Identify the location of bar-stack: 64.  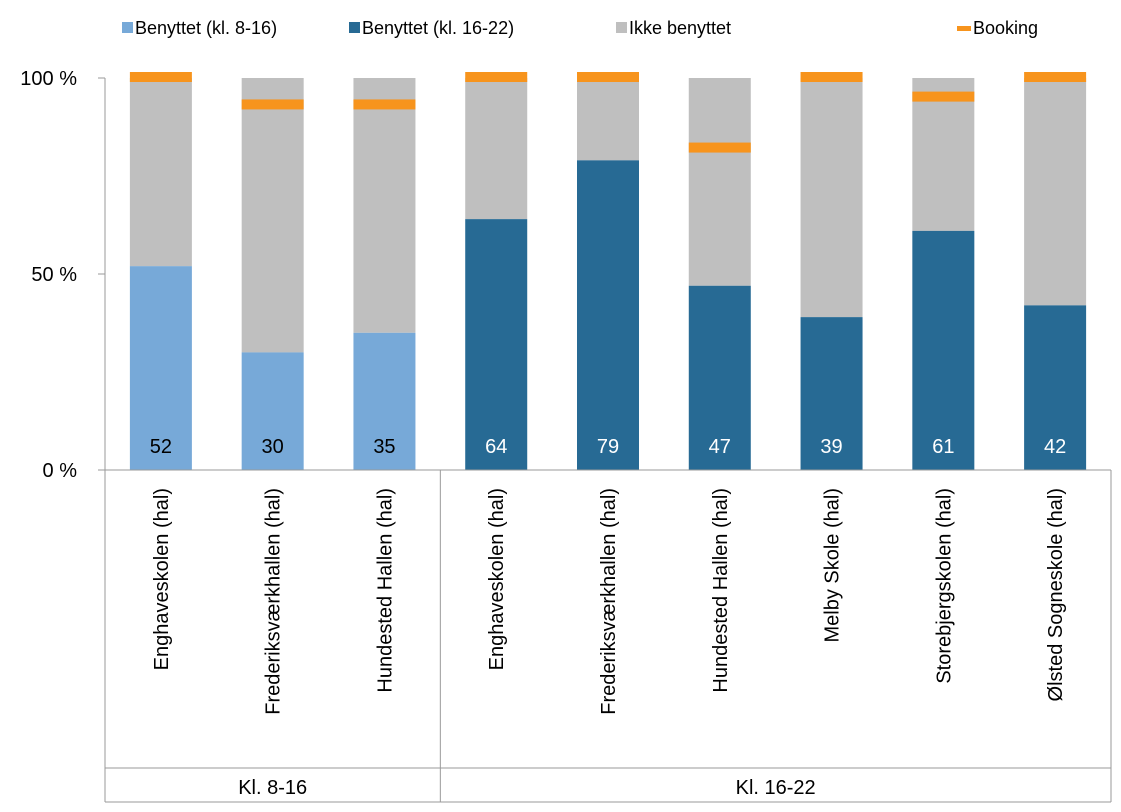
(496, 271).